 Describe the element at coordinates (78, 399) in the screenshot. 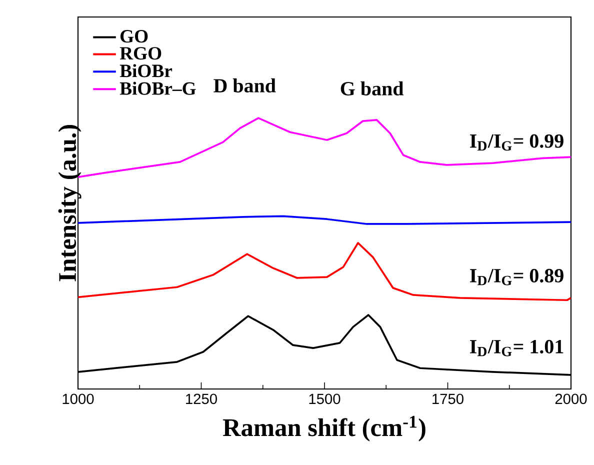

I see `x-tick-label: 1000` at that location.